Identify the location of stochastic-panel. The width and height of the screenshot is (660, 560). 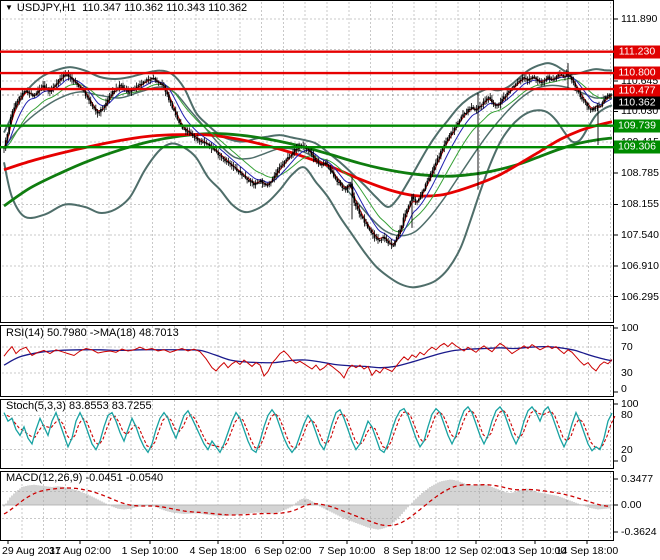
(307, 434).